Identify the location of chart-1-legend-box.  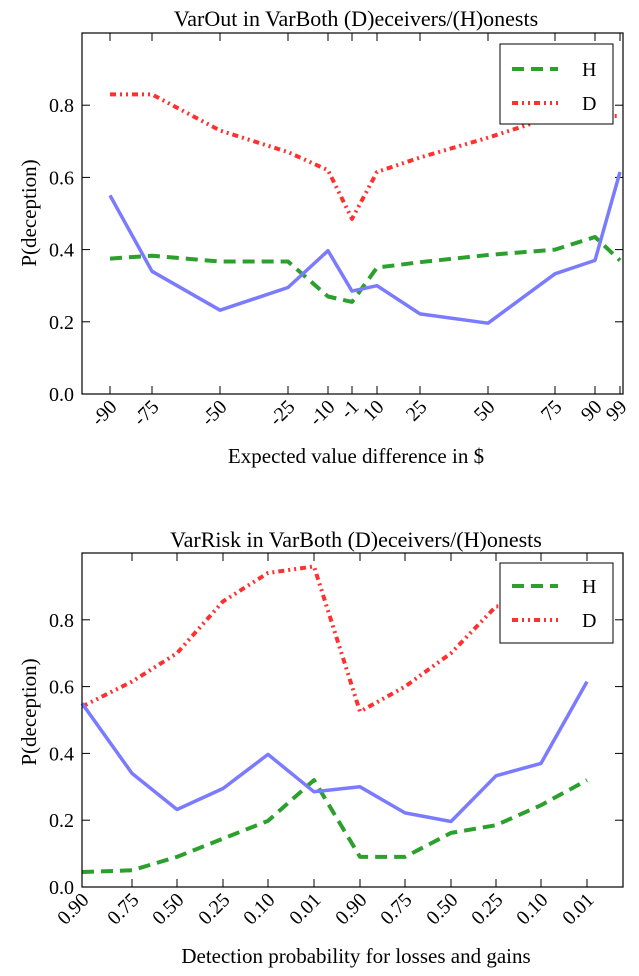
(556, 84).